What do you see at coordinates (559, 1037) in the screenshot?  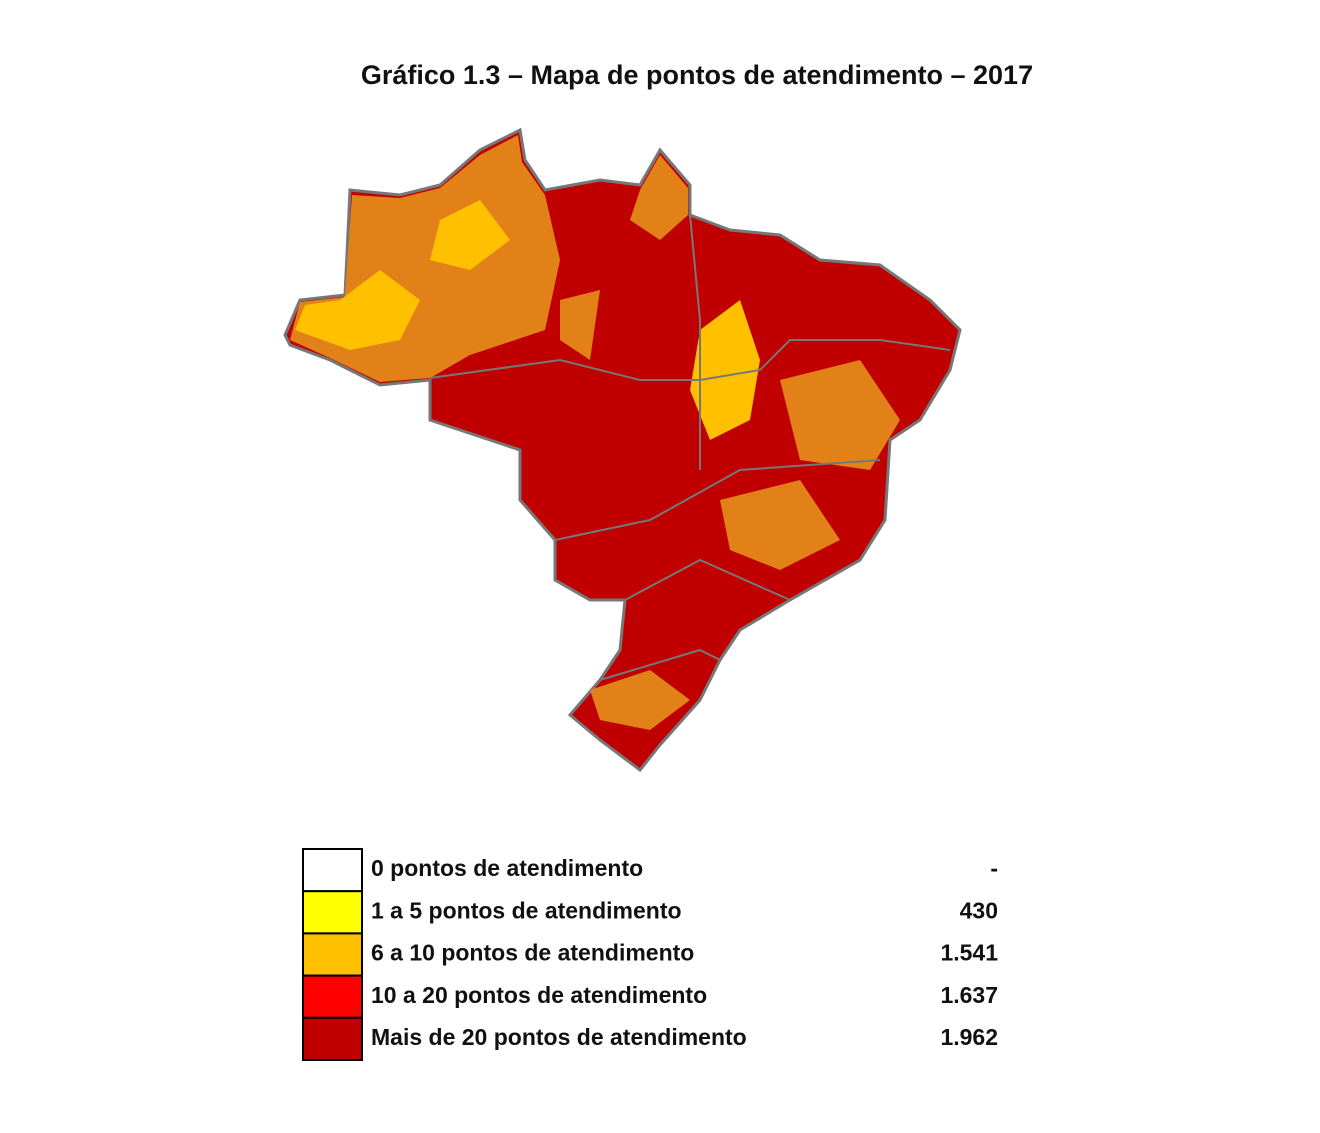 I see `legend-label: Mais de 20 pontos de atendimento` at bounding box center [559, 1037].